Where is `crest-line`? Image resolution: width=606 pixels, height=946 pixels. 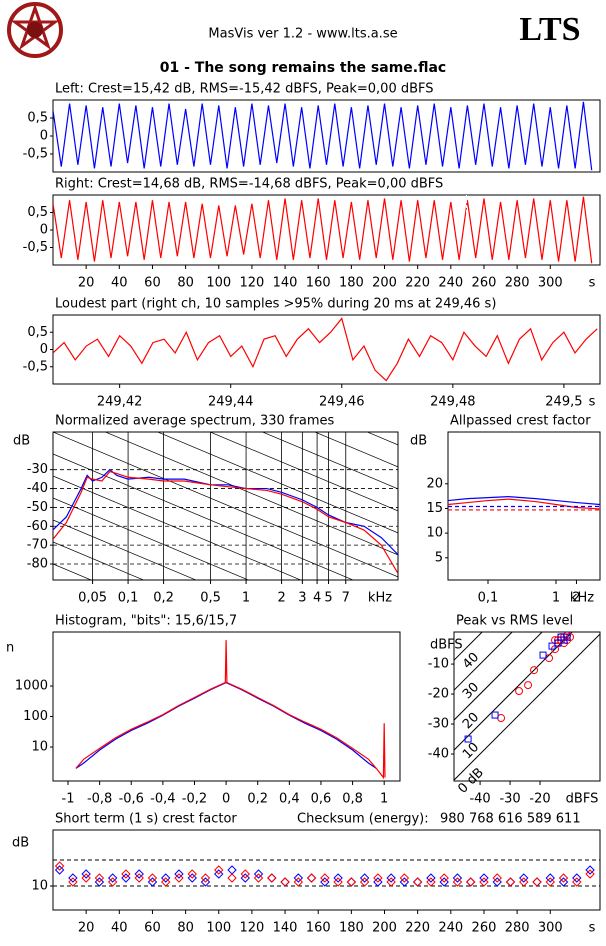 crest-line is located at coordinates (483, 661).